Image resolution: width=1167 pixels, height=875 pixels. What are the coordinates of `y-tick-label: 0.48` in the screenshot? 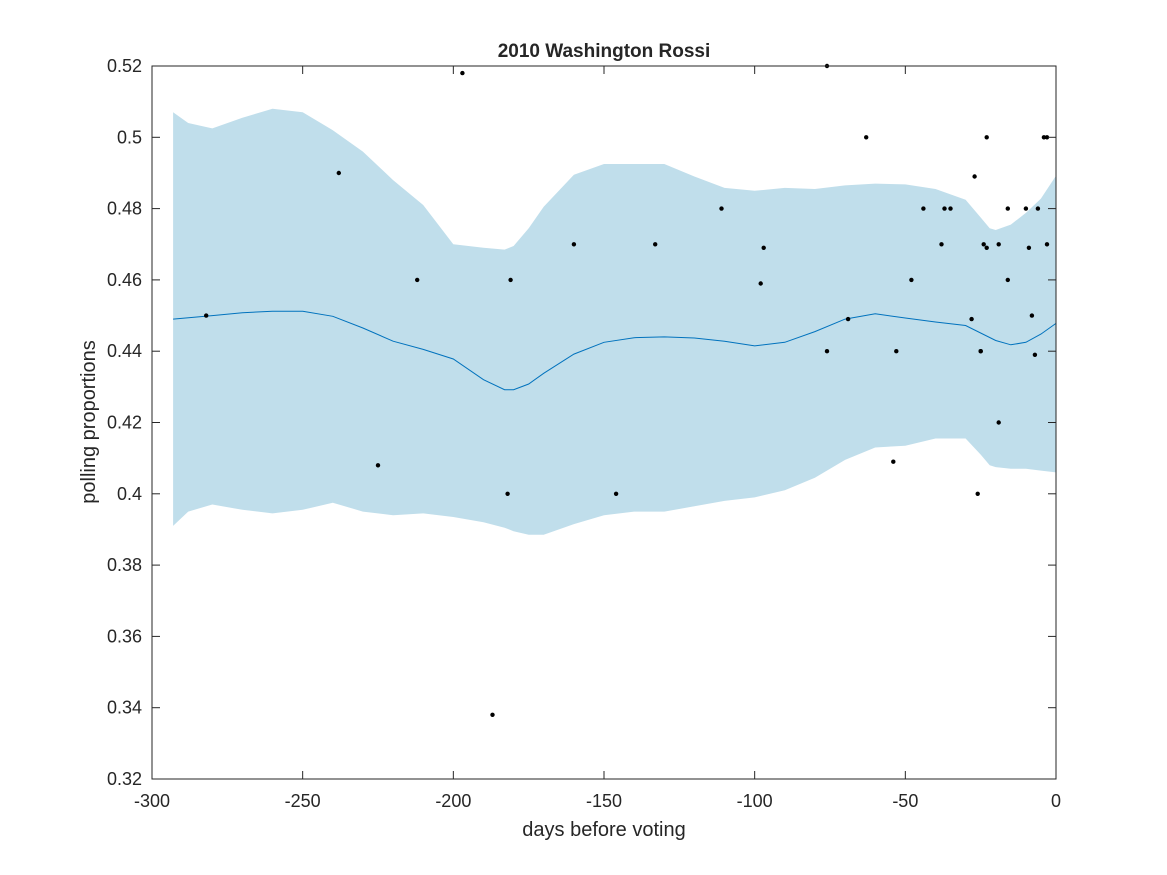 It's located at (124, 209).